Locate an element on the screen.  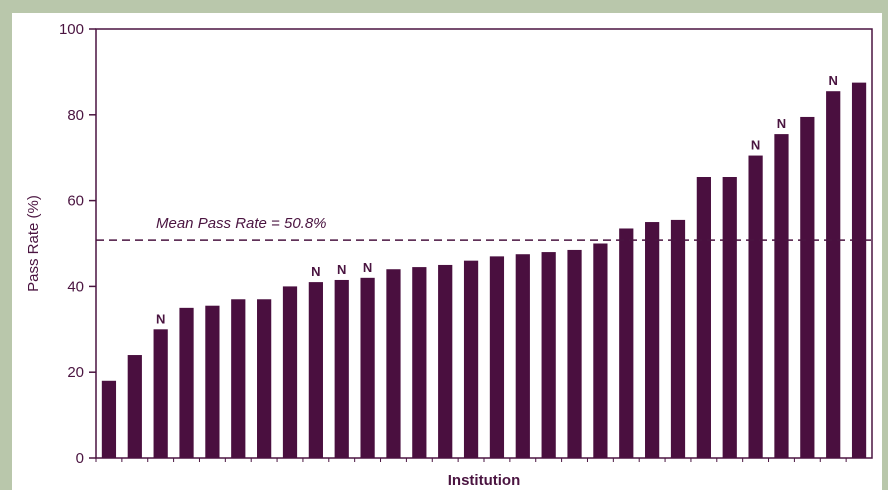
mean-label: Mean Pass Rate = 50.8% is located at coordinates (241, 223).